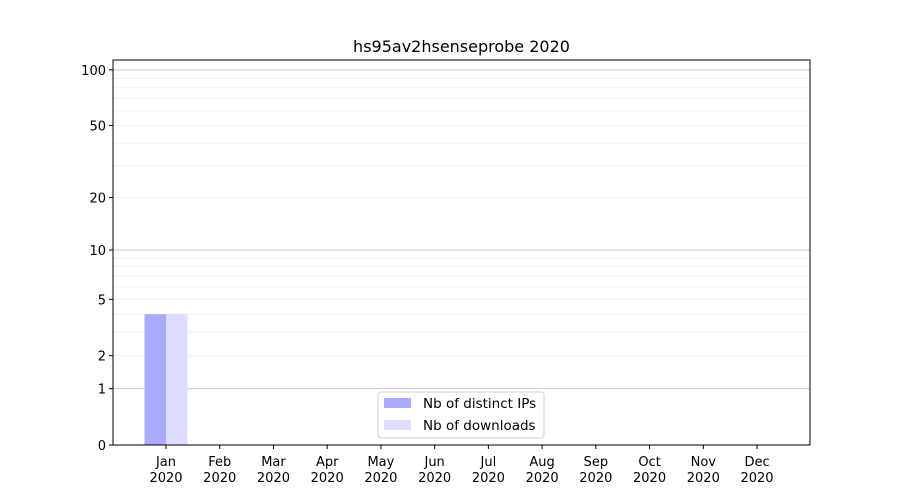 This screenshot has height=504, width=900. I want to click on x-tick-label-month: Oct, so click(649, 462).